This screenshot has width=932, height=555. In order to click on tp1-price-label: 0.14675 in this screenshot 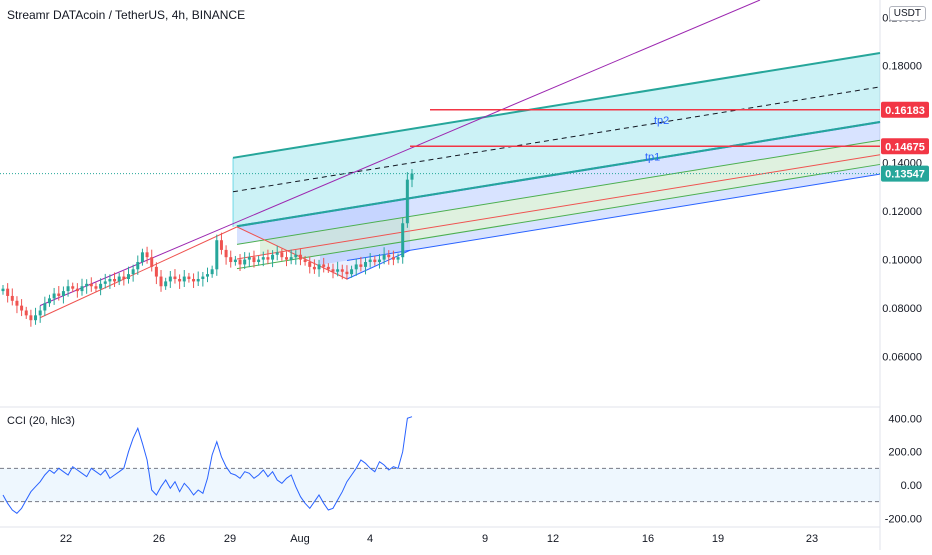, I will do `click(905, 147)`.